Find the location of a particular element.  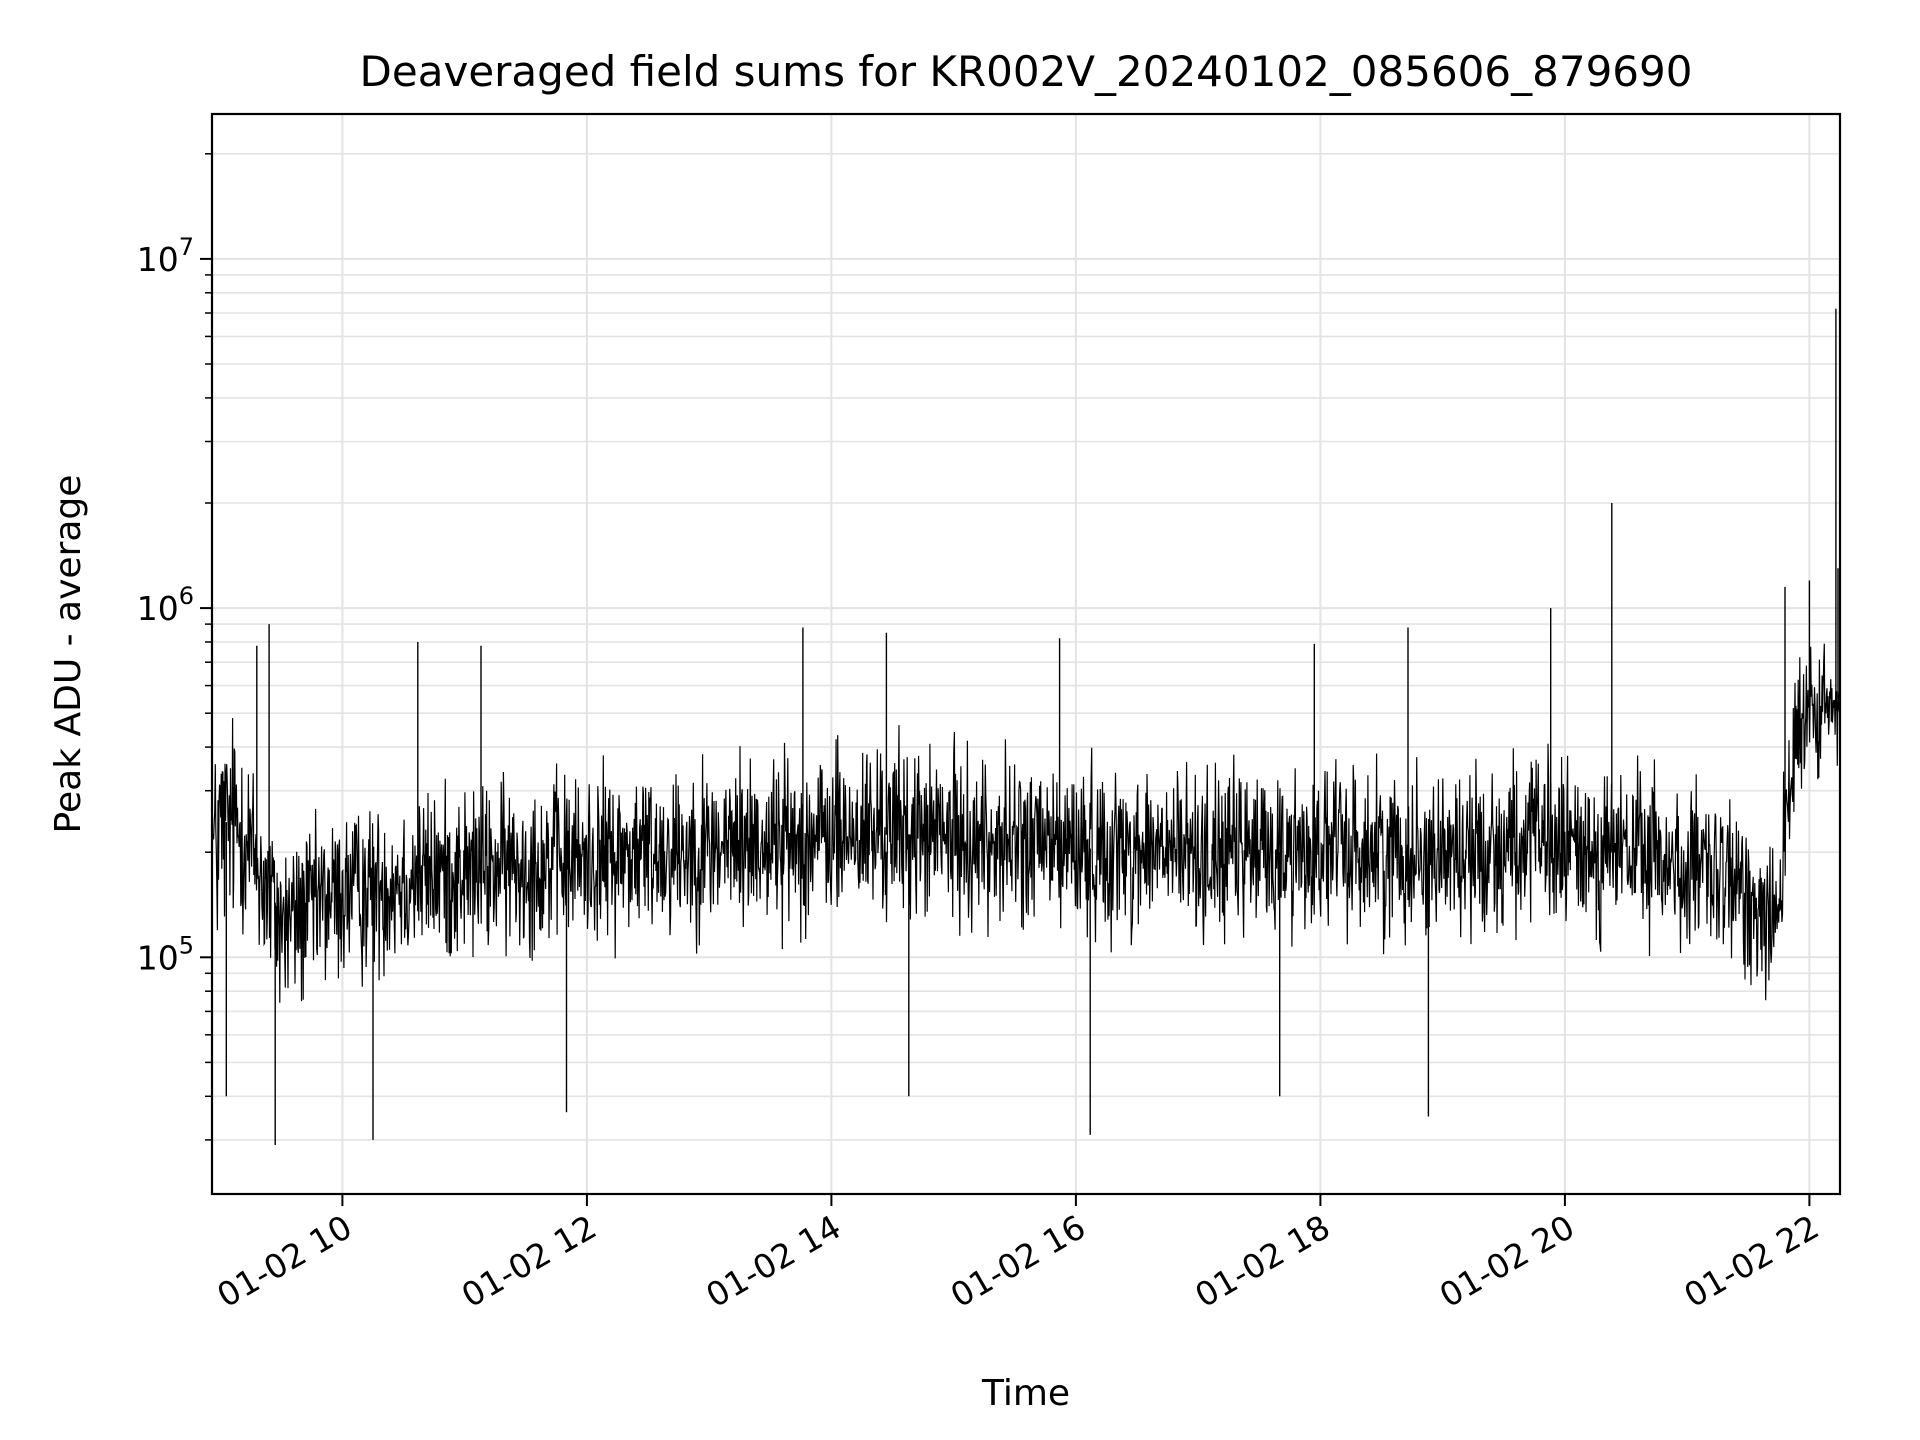

y-tick-label: 10⁶ is located at coordinates (165, 605).